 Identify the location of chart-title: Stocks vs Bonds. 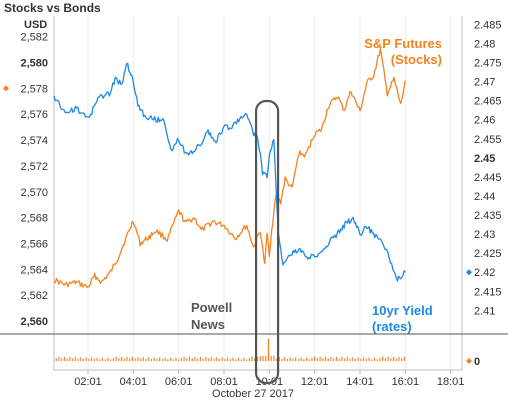
(52, 8).